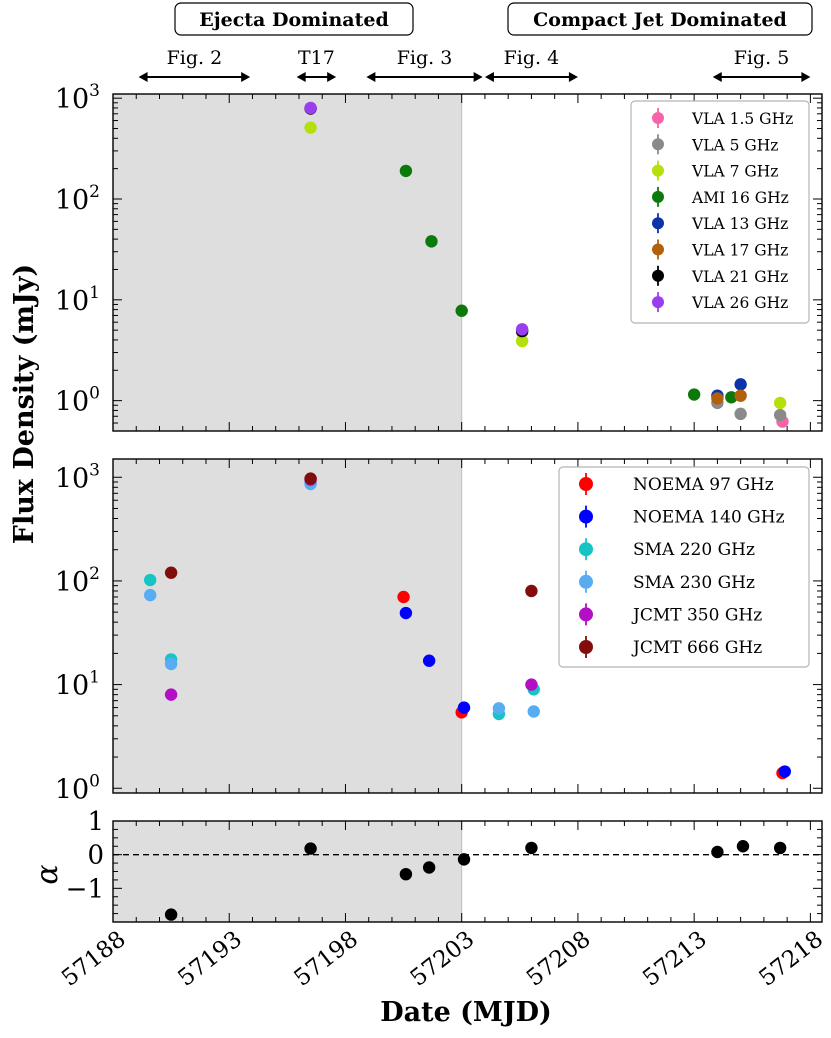 The height and width of the screenshot is (1038, 831). What do you see at coordinates (696, 615) in the screenshot?
I see `legend-label: JCMT 350 GHz` at bounding box center [696, 615].